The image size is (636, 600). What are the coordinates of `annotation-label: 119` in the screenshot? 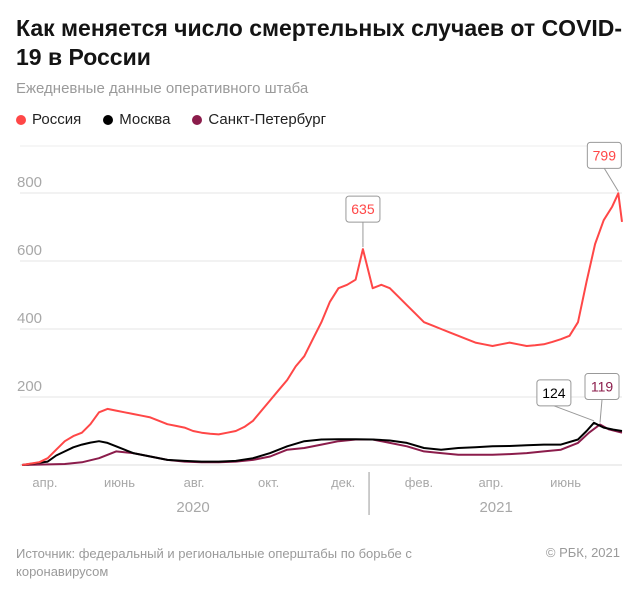 It's located at (602, 387).